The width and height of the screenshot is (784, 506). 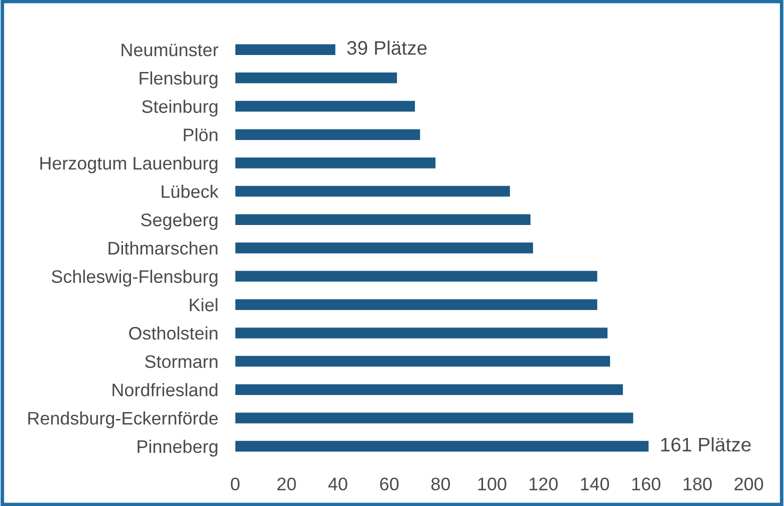 I want to click on x-tick-label: 180, so click(x=698, y=484).